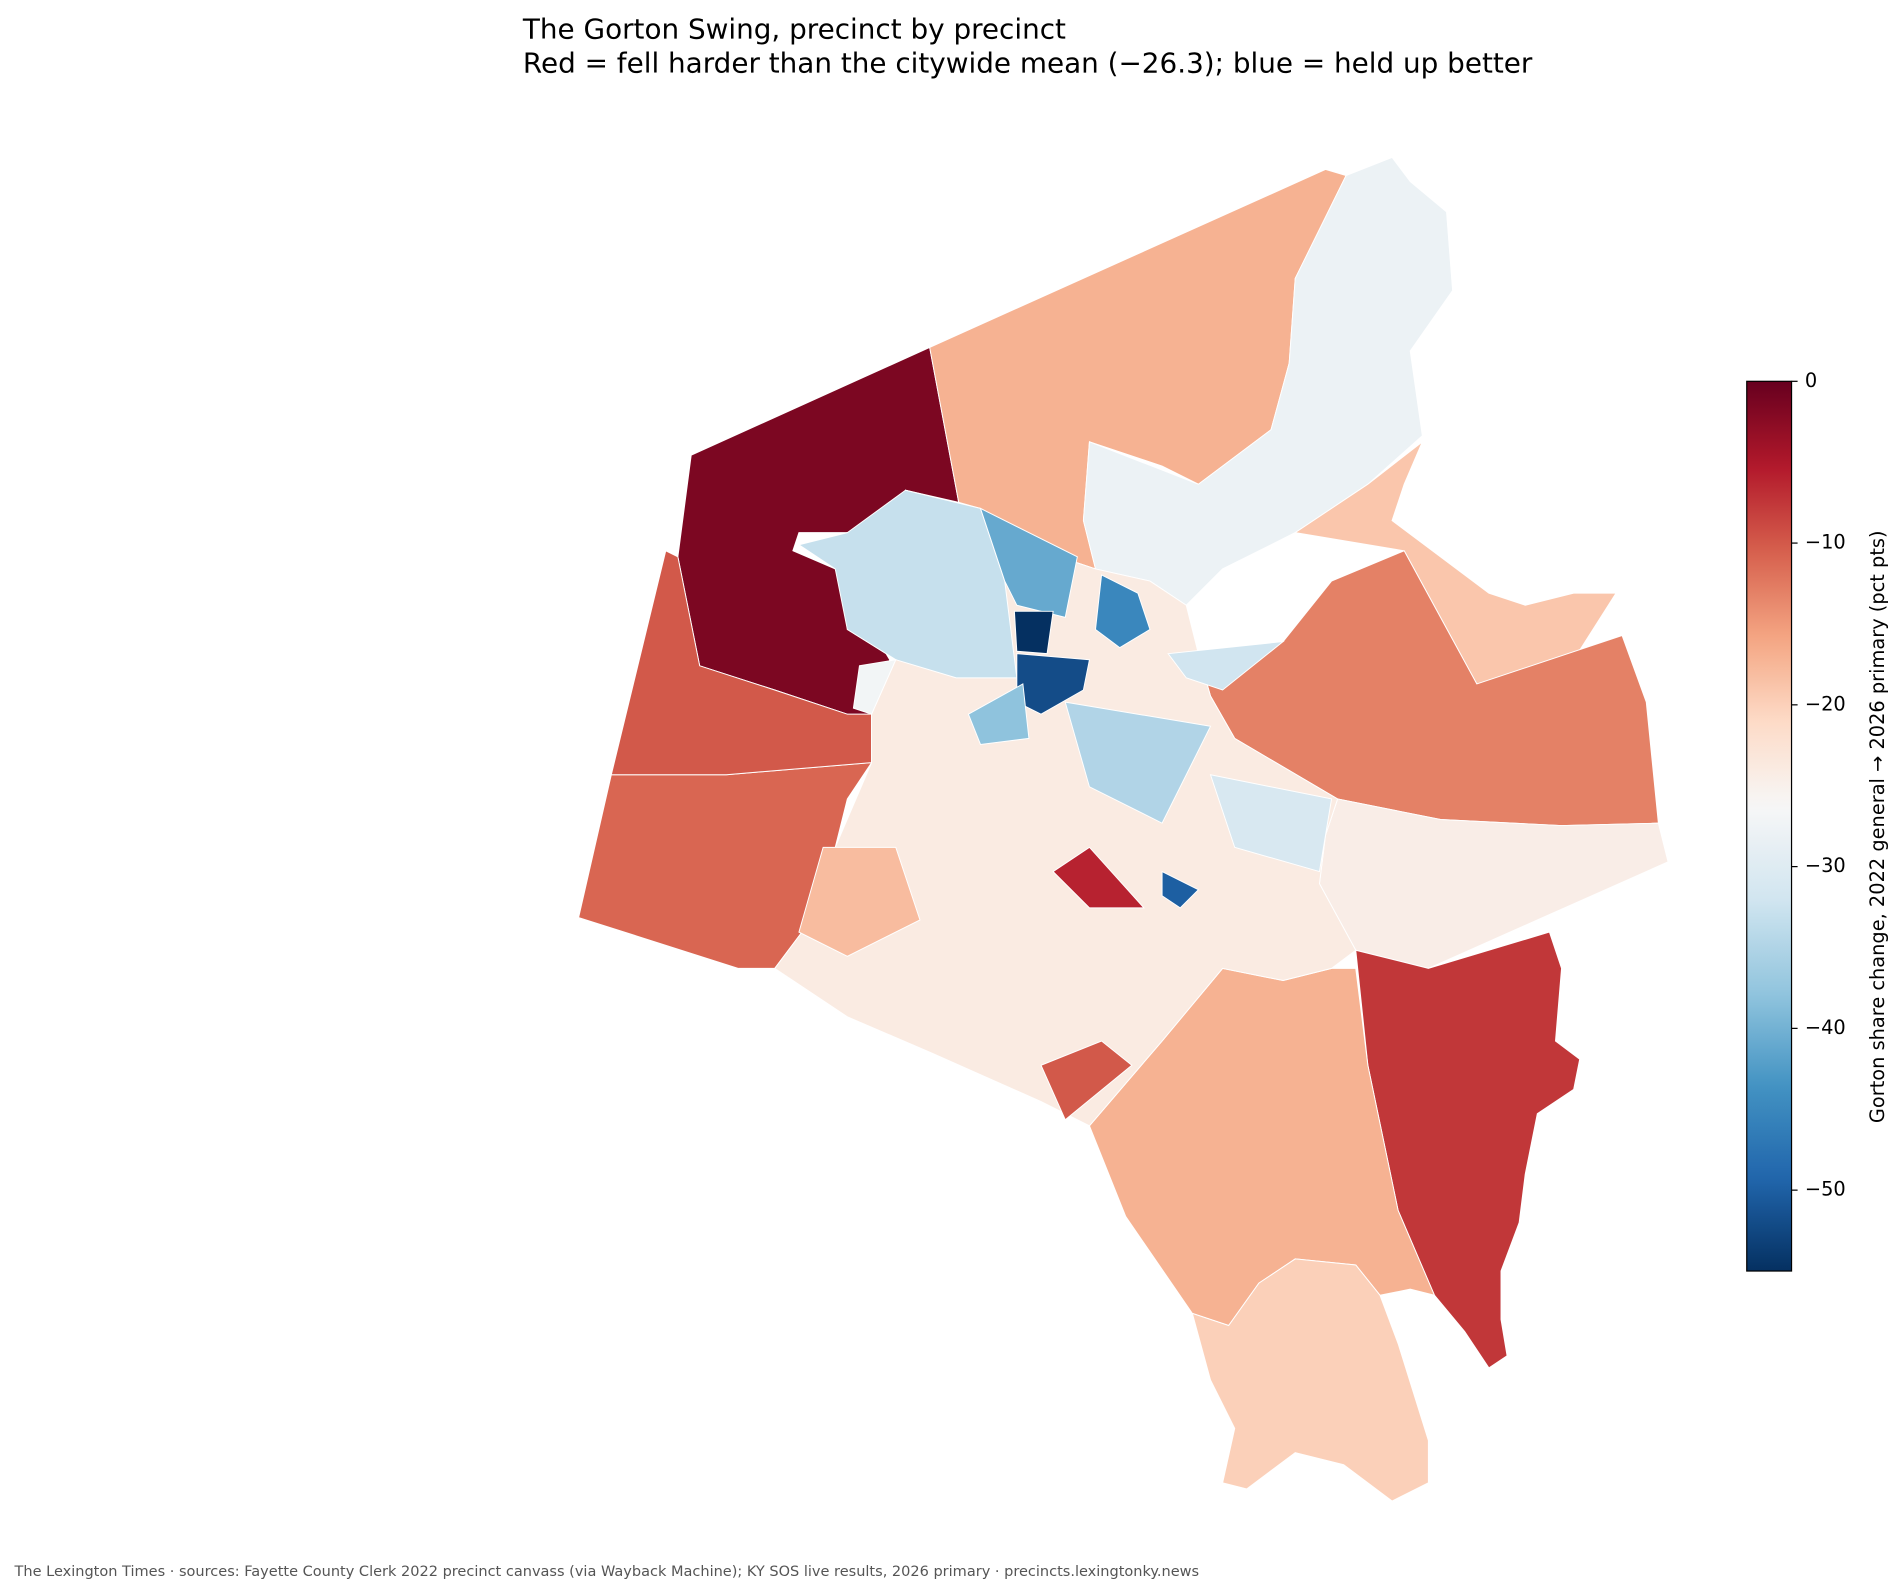 Image resolution: width=1898 pixels, height=1595 pixels. I want to click on colorbar: 0 −10 −20 −30 −40 −50, so click(1796, 820).